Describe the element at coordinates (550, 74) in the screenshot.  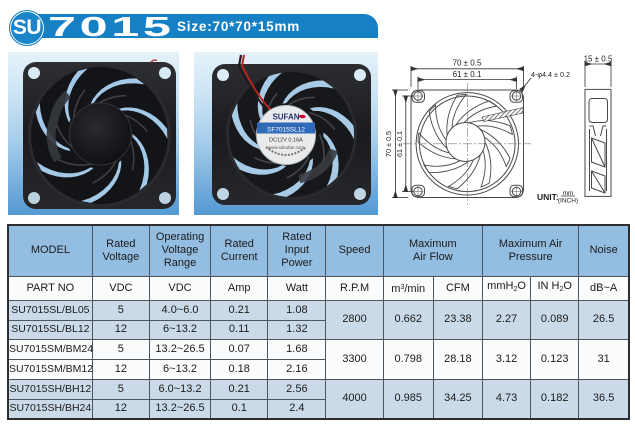
I see `svg-text: 4-φ4.4 ± 0.2` at that location.